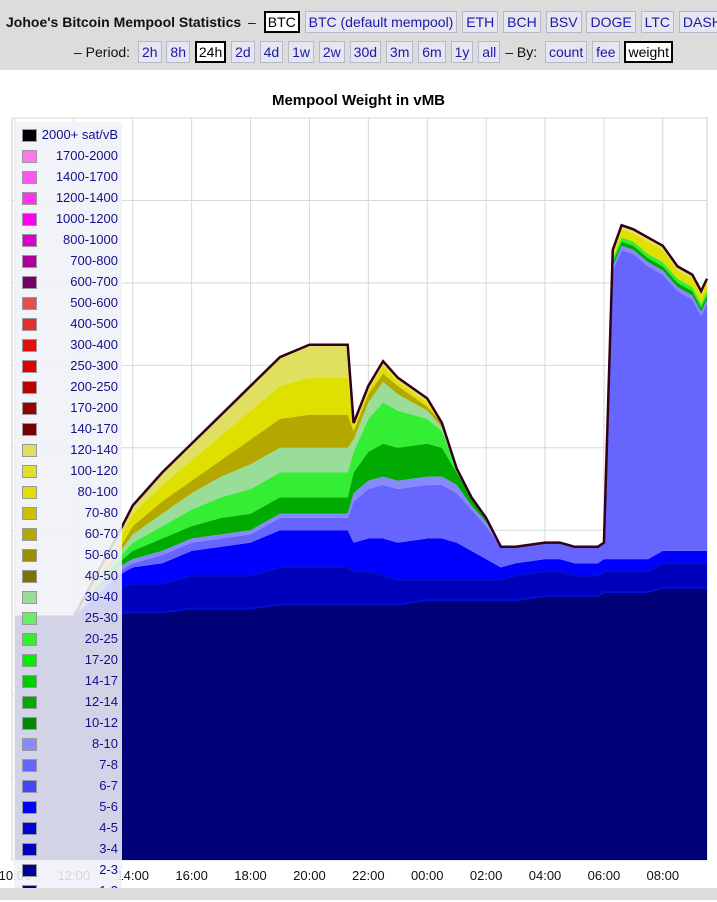 The width and height of the screenshot is (717, 902). I want to click on legend-item-20: 50-60, so click(67, 555).